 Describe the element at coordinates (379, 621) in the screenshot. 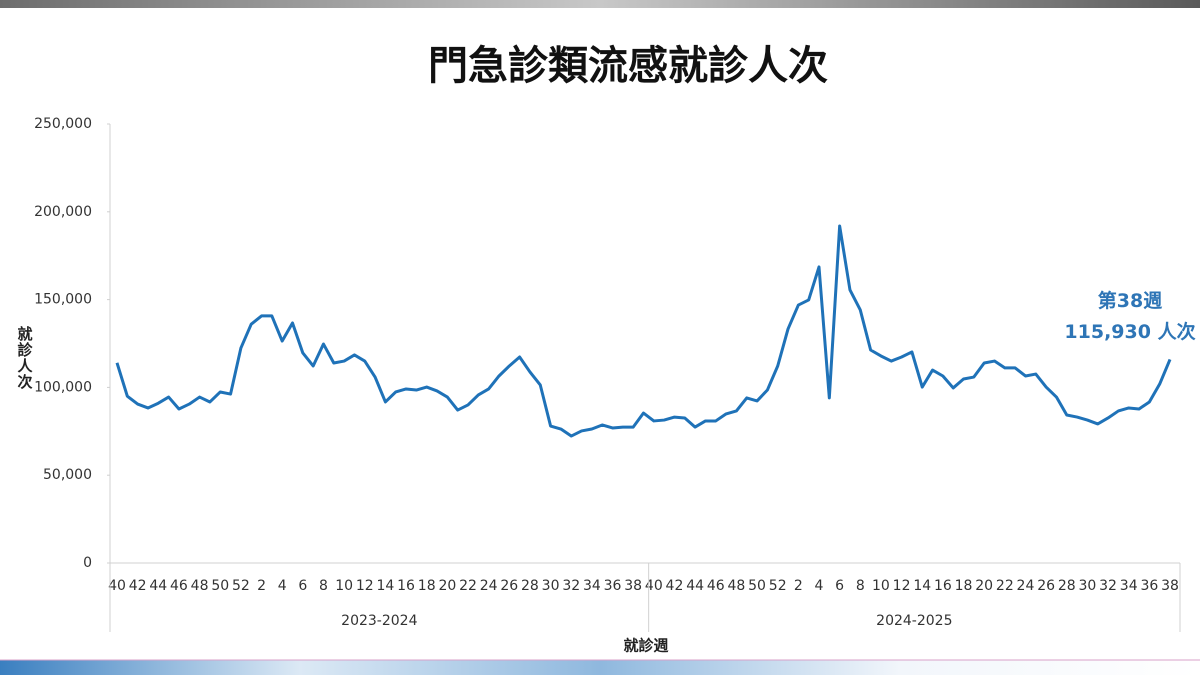

I see `group-label: 2023-2024` at that location.